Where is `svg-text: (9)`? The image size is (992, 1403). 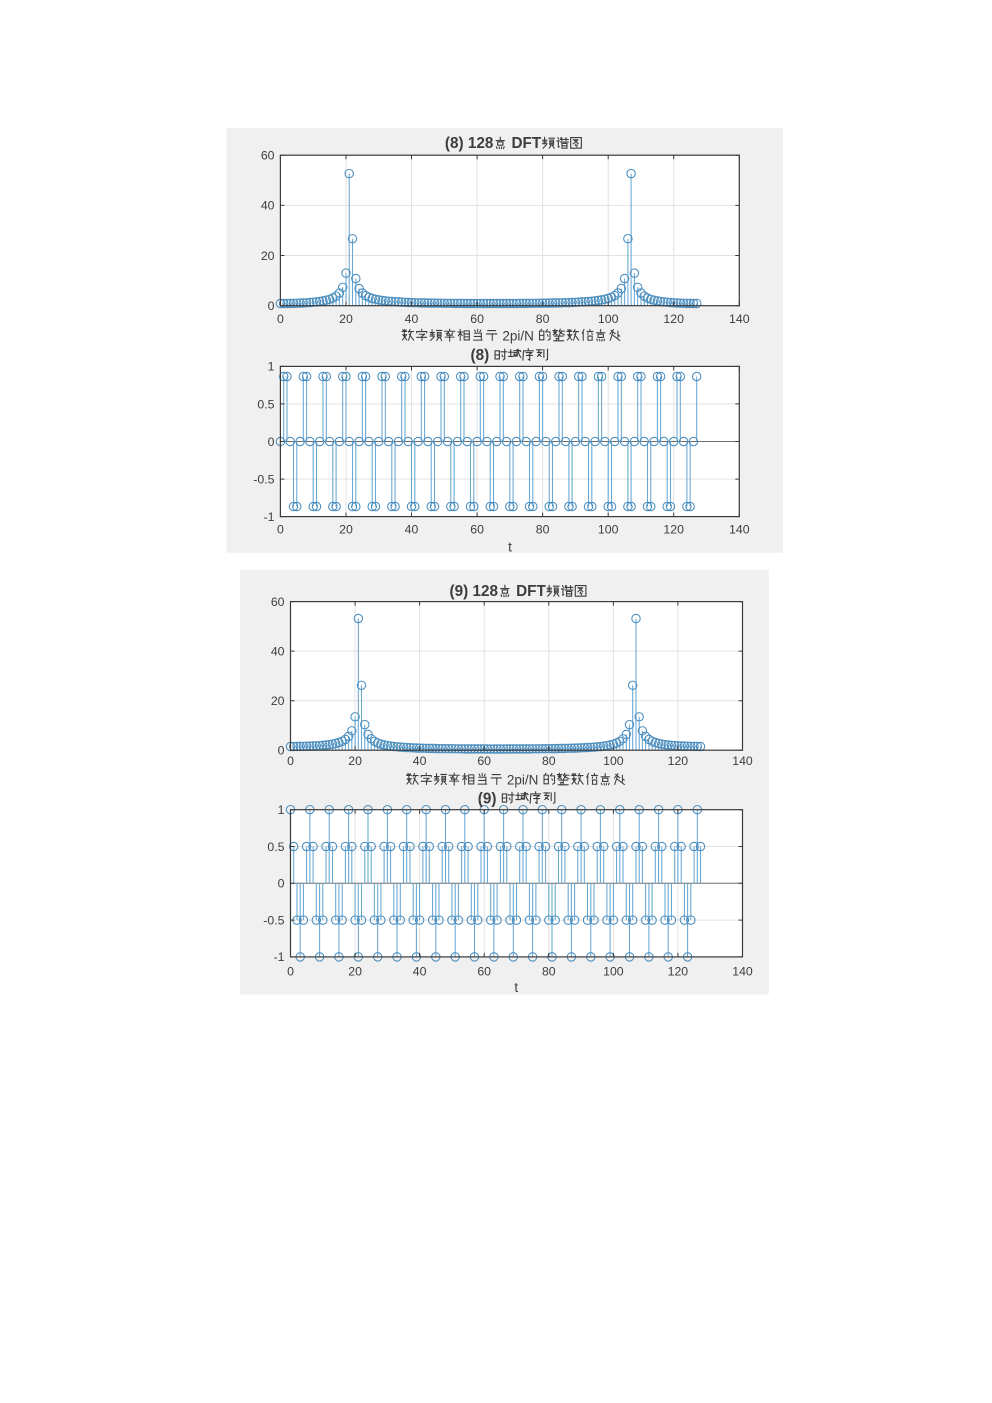
svg-text: (9) is located at coordinates (487, 798).